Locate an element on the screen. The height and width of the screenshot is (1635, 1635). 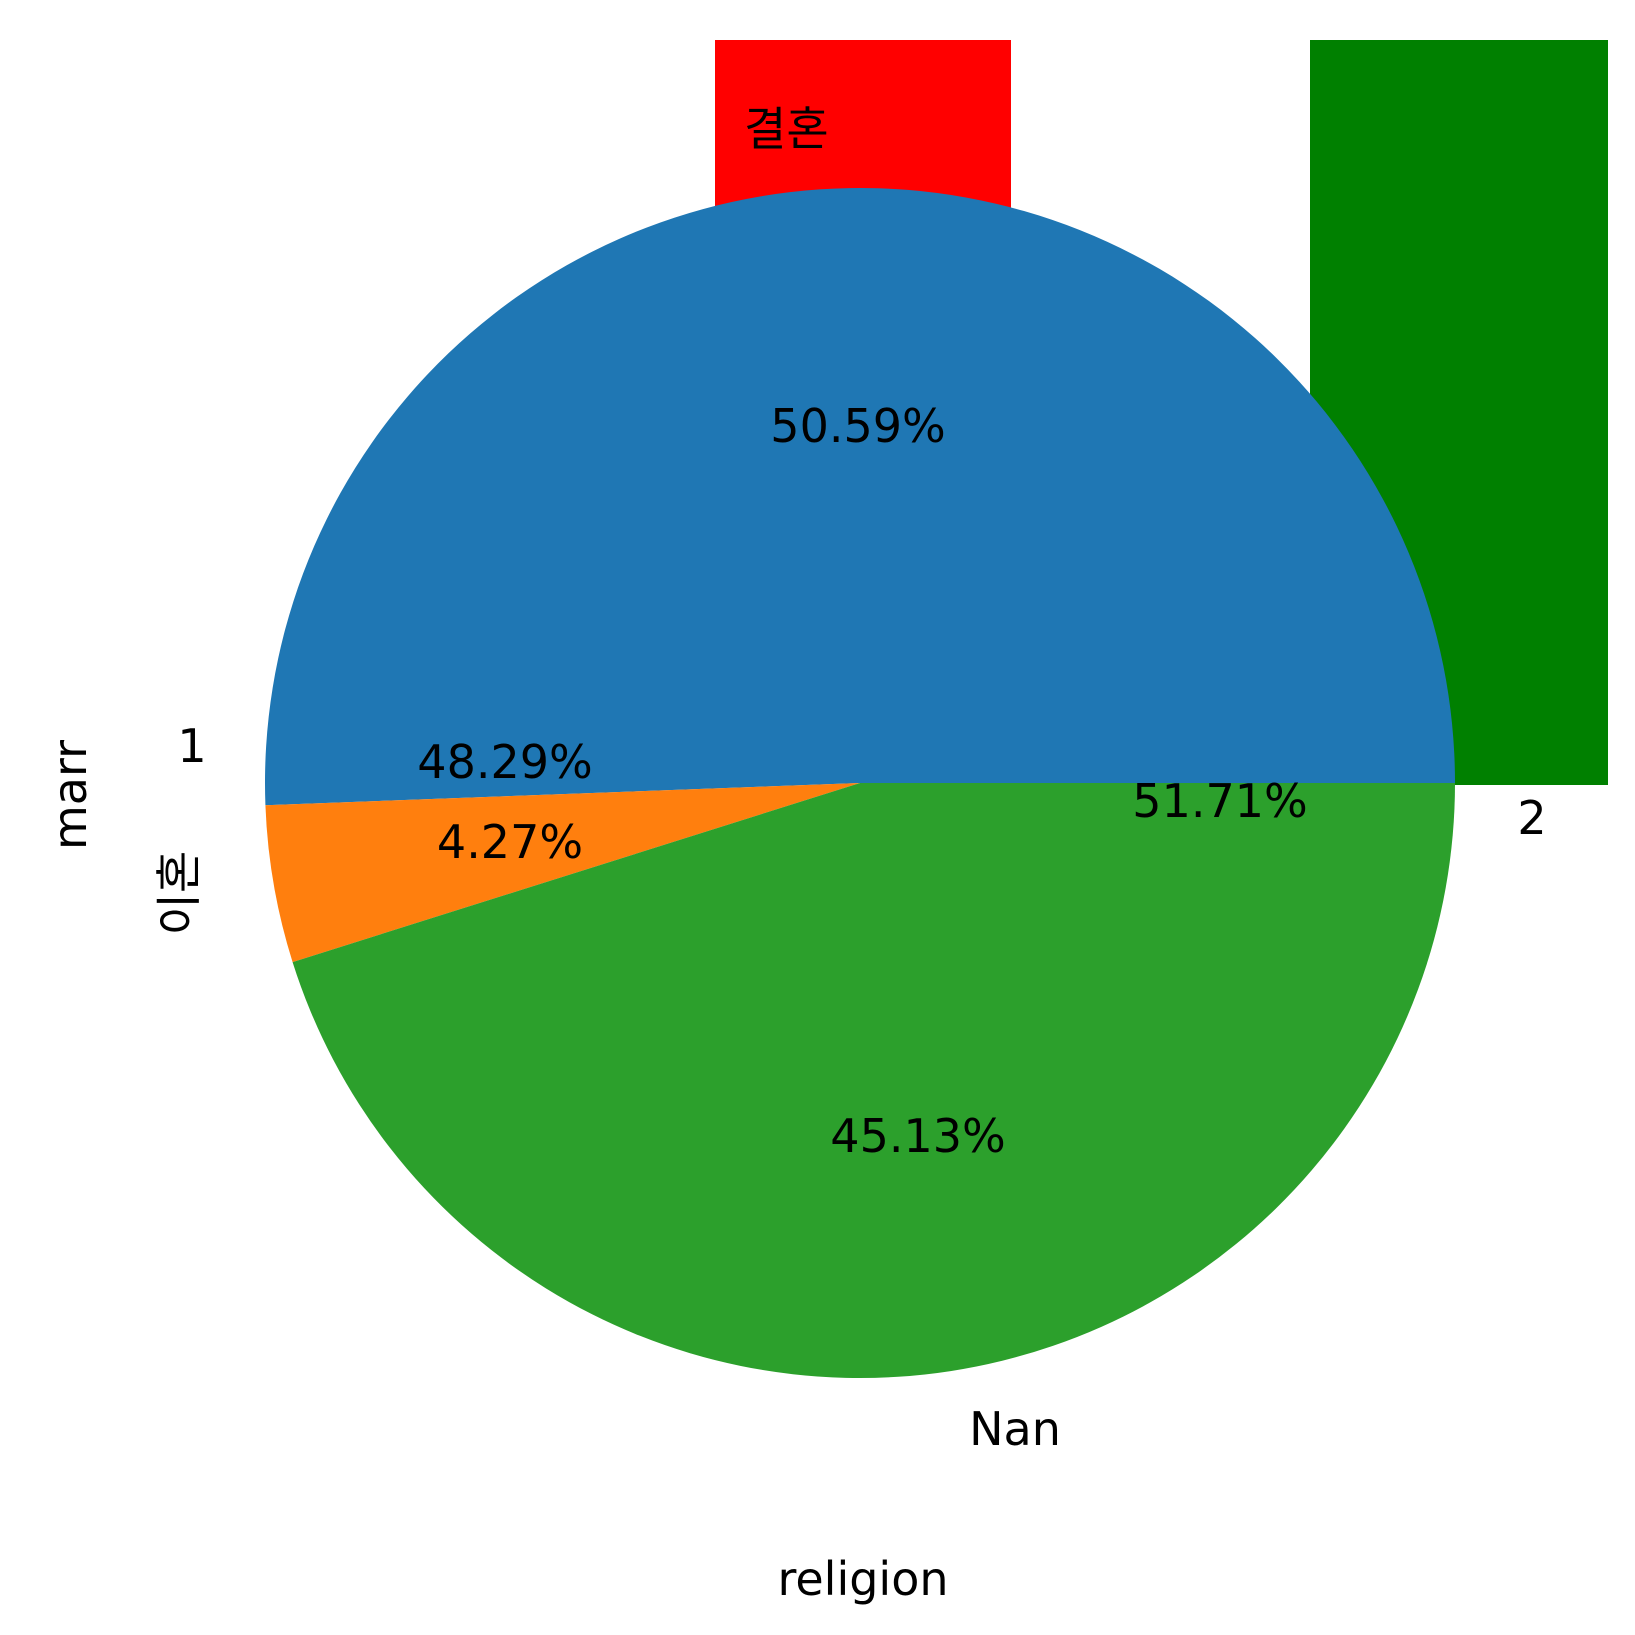
bar-label-divorce: 이혼 is located at coordinates (179, 893).